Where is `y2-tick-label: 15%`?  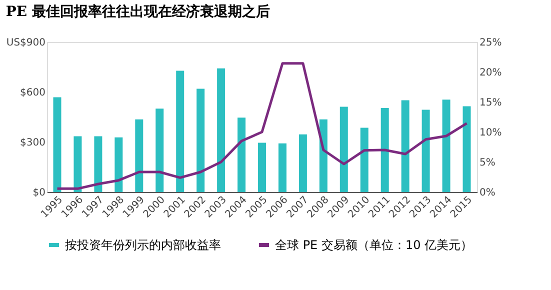 y2-tick-label: 15% is located at coordinates (491, 103).